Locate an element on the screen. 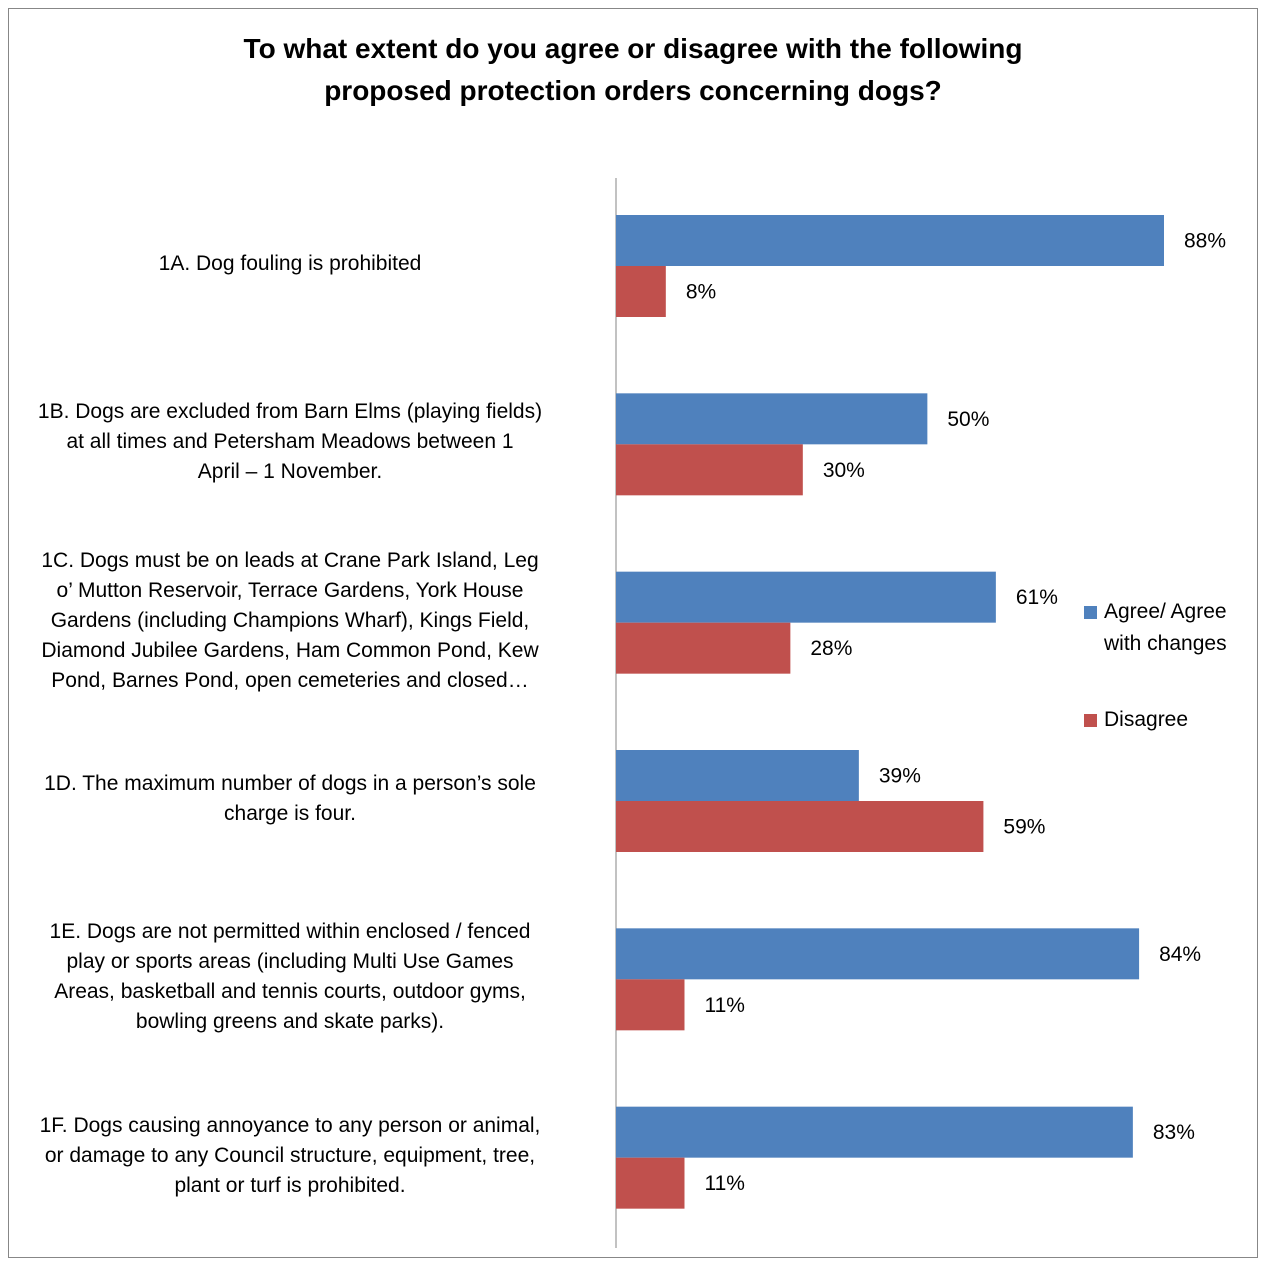  category-label-1: 1A. Dog fouling is prohibited is located at coordinates (290, 263).